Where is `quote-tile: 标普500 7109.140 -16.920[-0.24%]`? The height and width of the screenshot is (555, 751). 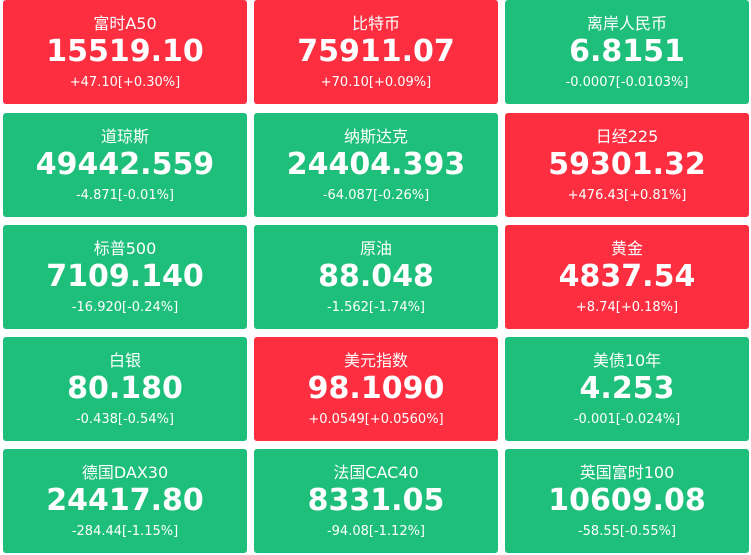
quote-tile: 标普500 7109.140 -16.920[-0.24%] is located at coordinates (125, 277).